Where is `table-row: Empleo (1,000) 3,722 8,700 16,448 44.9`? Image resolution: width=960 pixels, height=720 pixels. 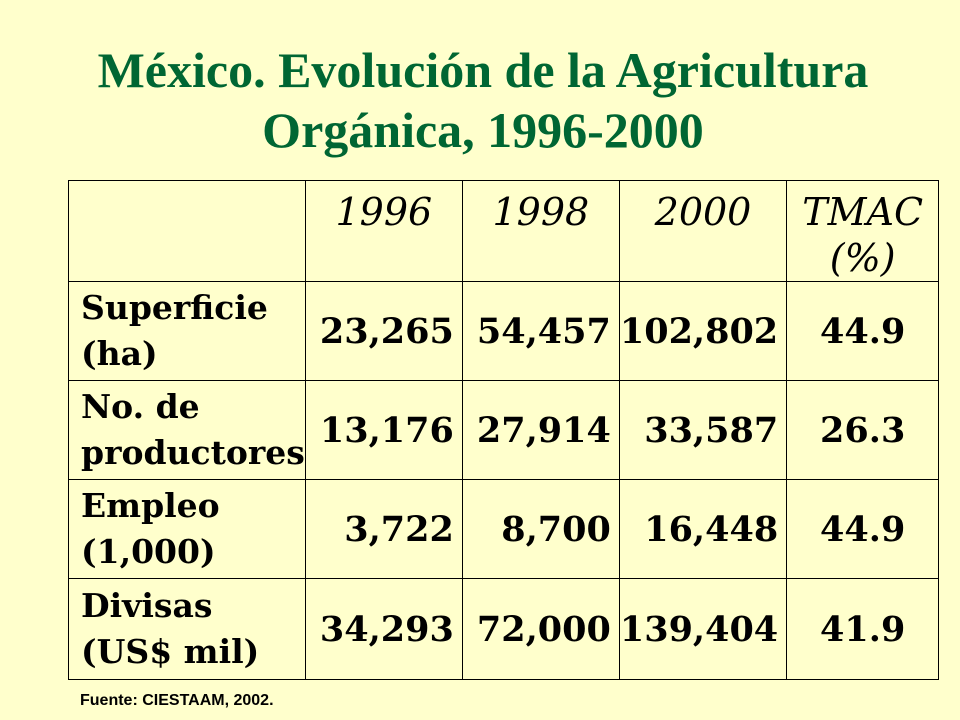
table-row: Empleo (1,000) 3,722 8,700 16,448 44.9 is located at coordinates (504, 529).